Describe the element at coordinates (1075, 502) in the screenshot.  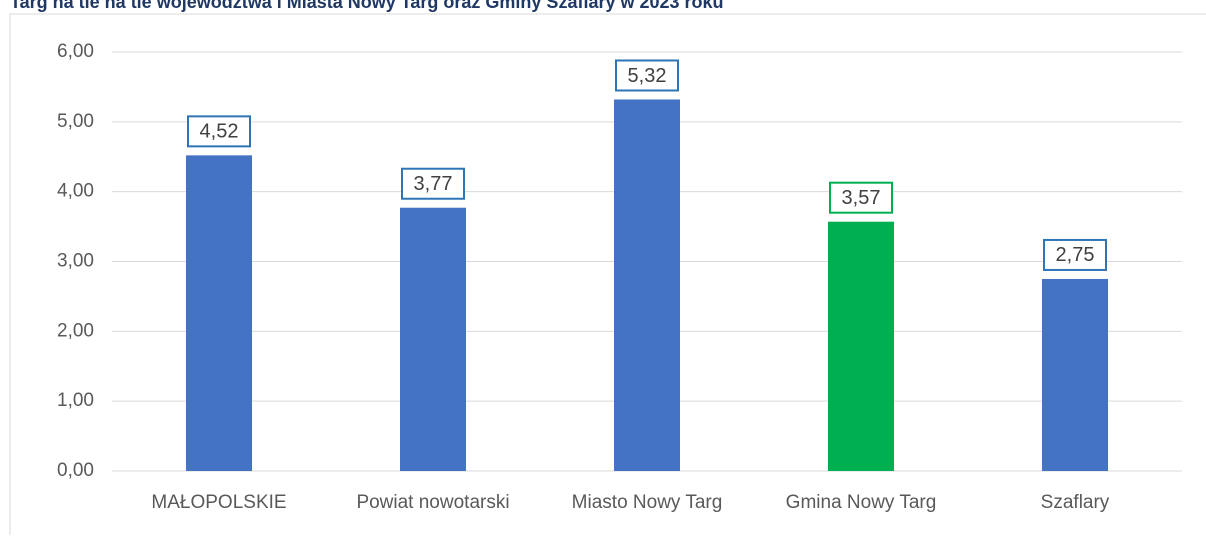
I see `x-tick-label: Szaflary` at that location.